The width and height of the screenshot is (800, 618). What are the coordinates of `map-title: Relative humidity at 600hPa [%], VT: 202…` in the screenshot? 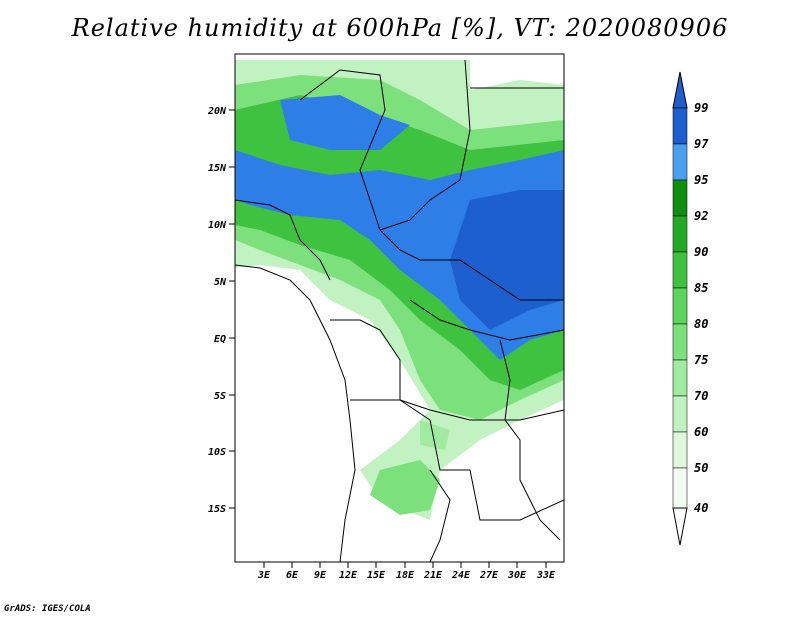 It's located at (400, 28).